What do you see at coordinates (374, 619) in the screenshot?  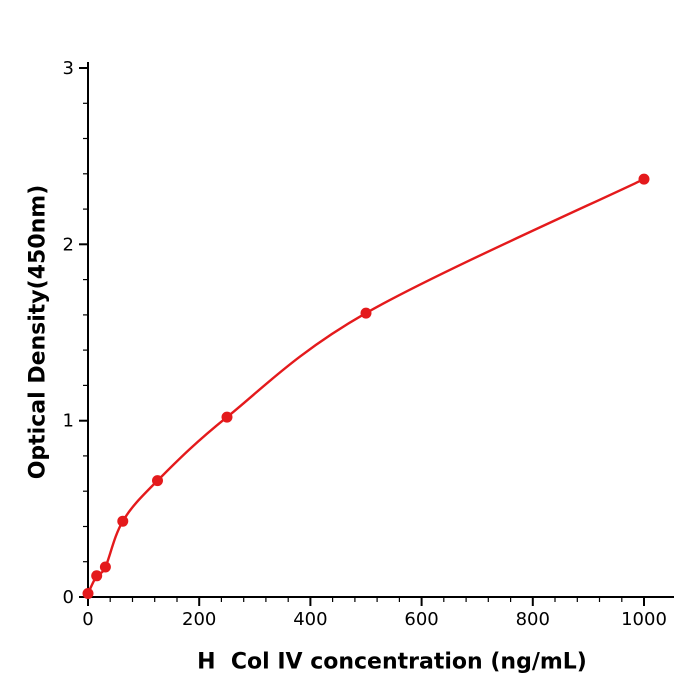 I see `x-tick-labels: 0 200 400 600 800 1000` at bounding box center [374, 619].